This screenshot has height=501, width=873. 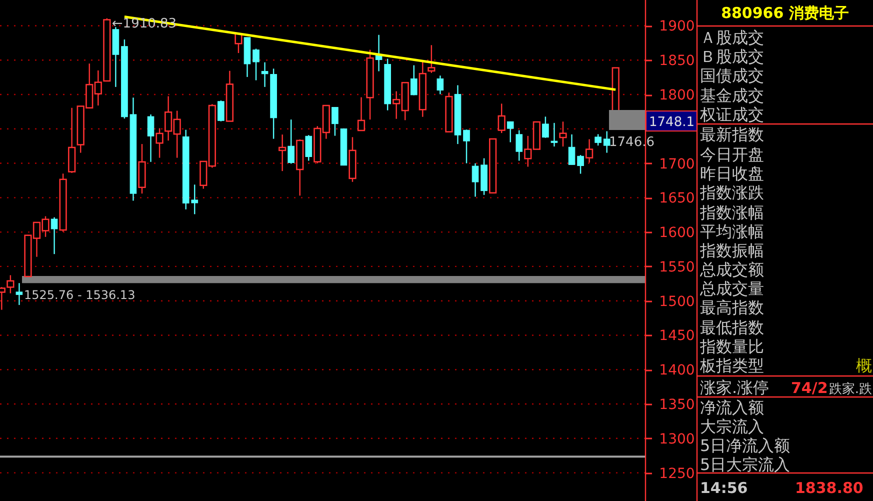 What do you see at coordinates (677, 233) in the screenshot?
I see `y-tick-label: 1600` at bounding box center [677, 233].